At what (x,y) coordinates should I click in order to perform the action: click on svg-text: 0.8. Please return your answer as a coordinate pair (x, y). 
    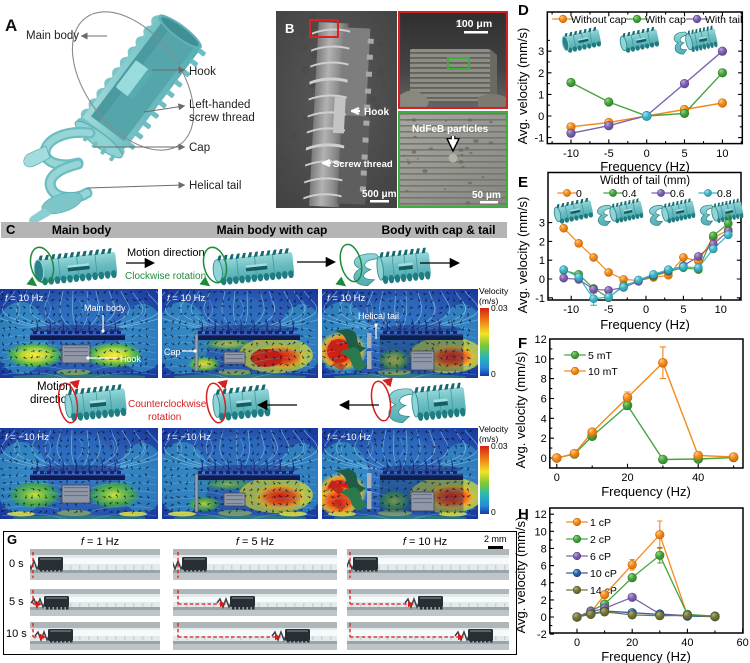
    Looking at the image, I should click on (724, 194).